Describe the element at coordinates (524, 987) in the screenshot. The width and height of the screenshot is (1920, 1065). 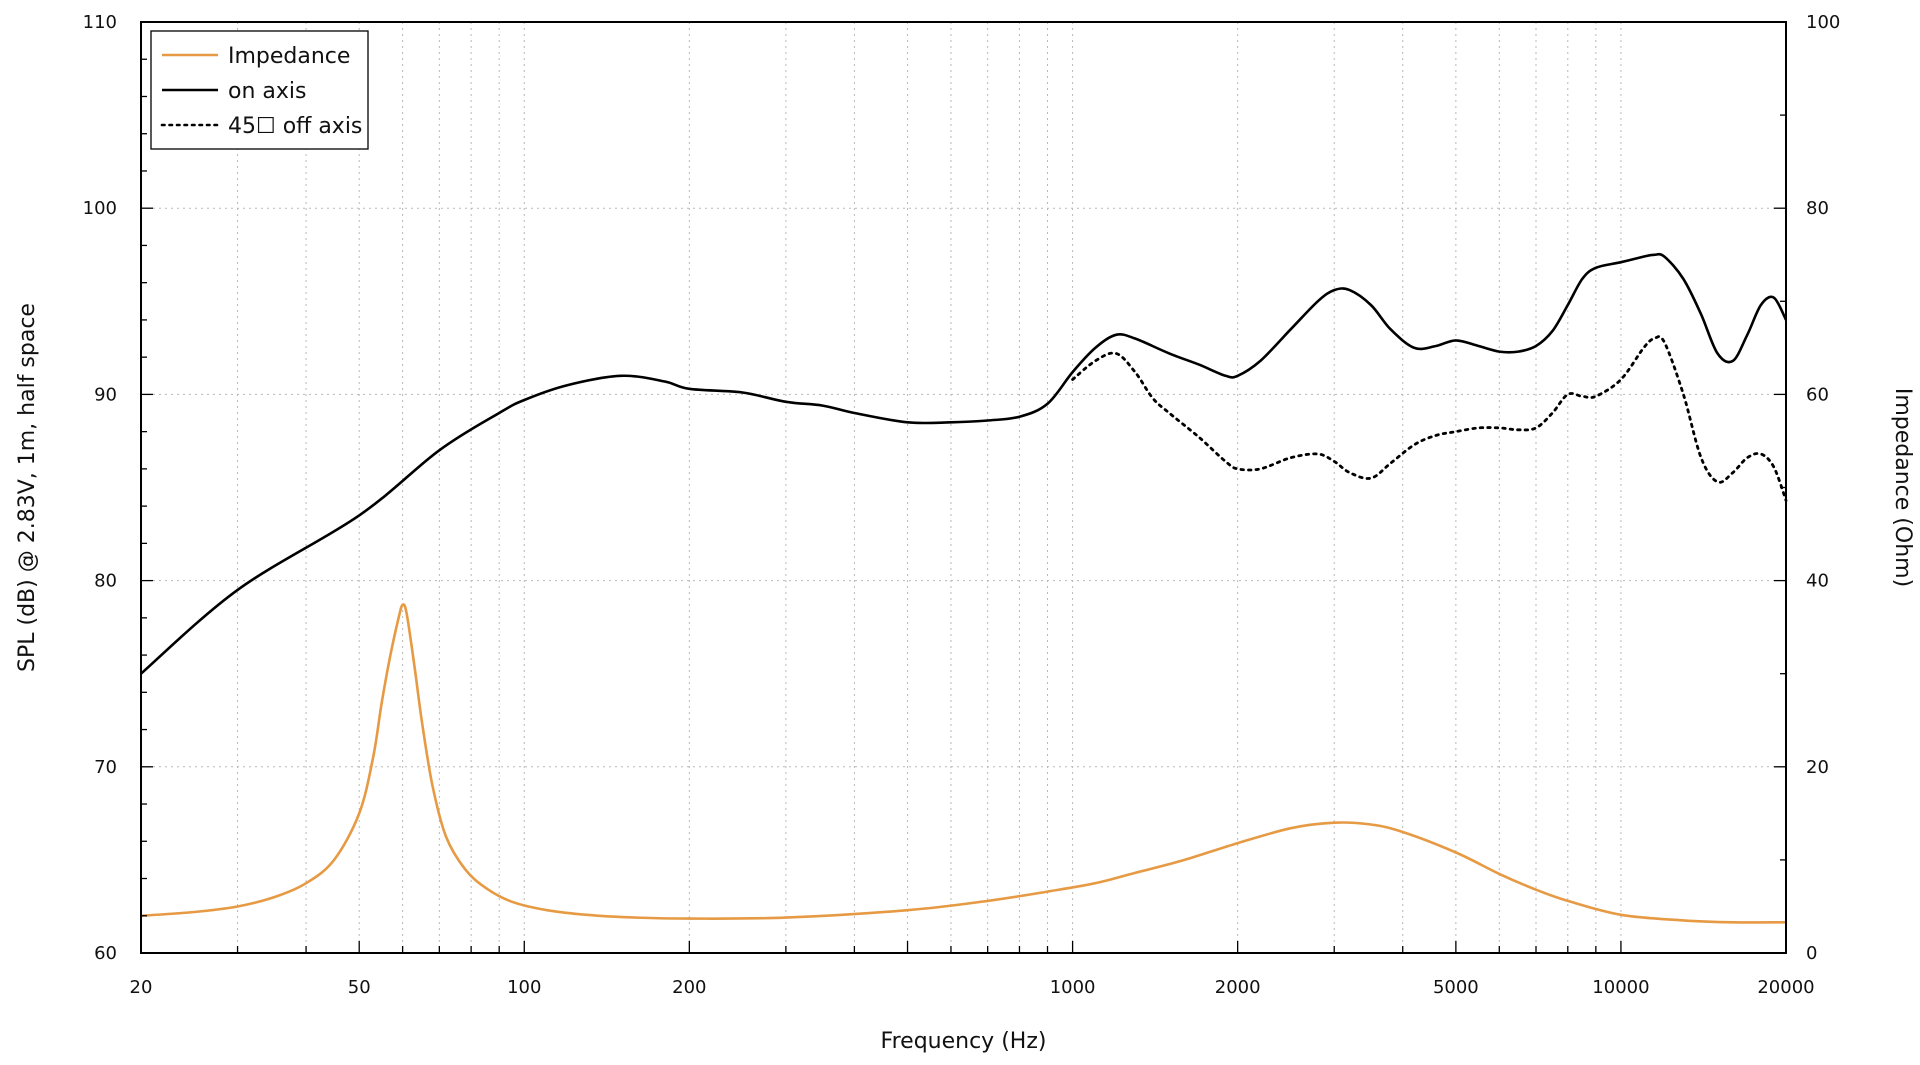
I see `x-tick-label: 100` at that location.